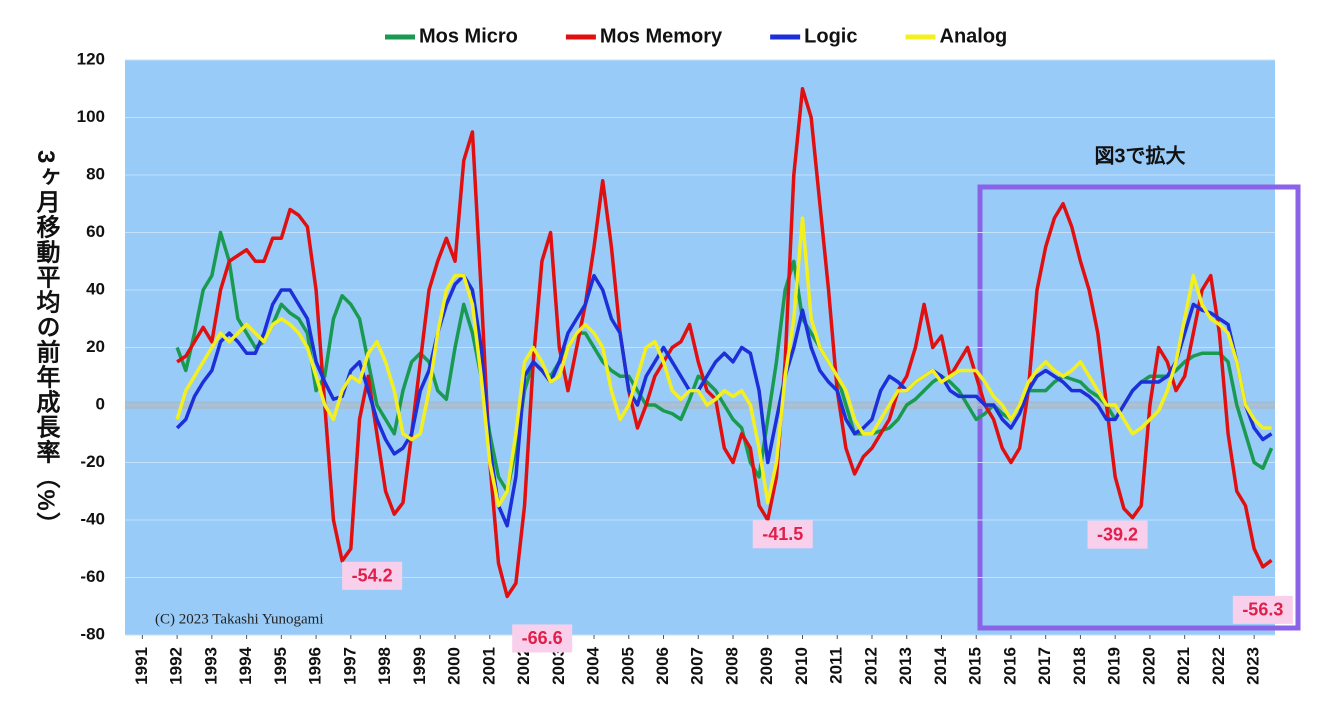  Describe the element at coordinates (95, 173) in the screenshot. I see `y-tick-label: 80` at that location.